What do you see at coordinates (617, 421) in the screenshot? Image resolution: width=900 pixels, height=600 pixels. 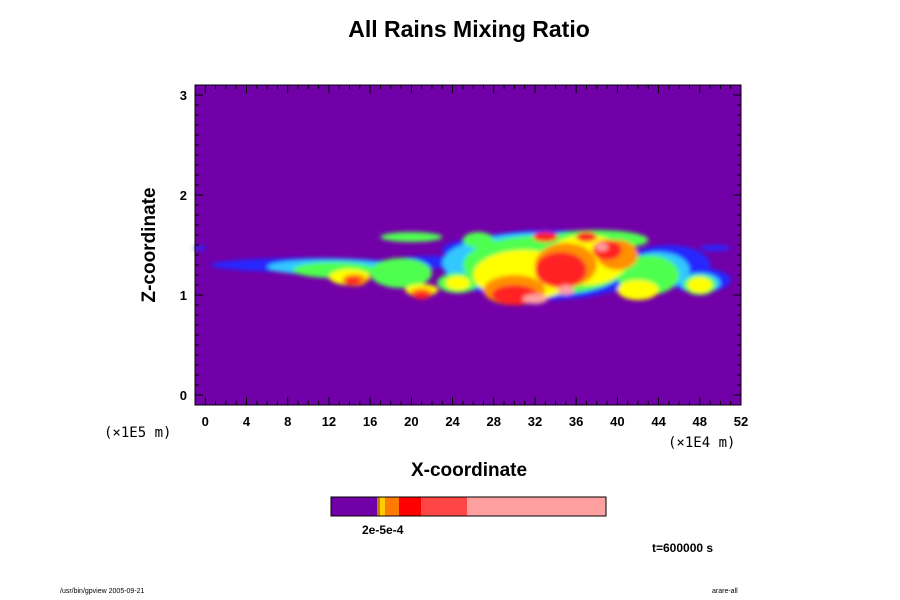 I see `x-tick-label: 40` at bounding box center [617, 421].